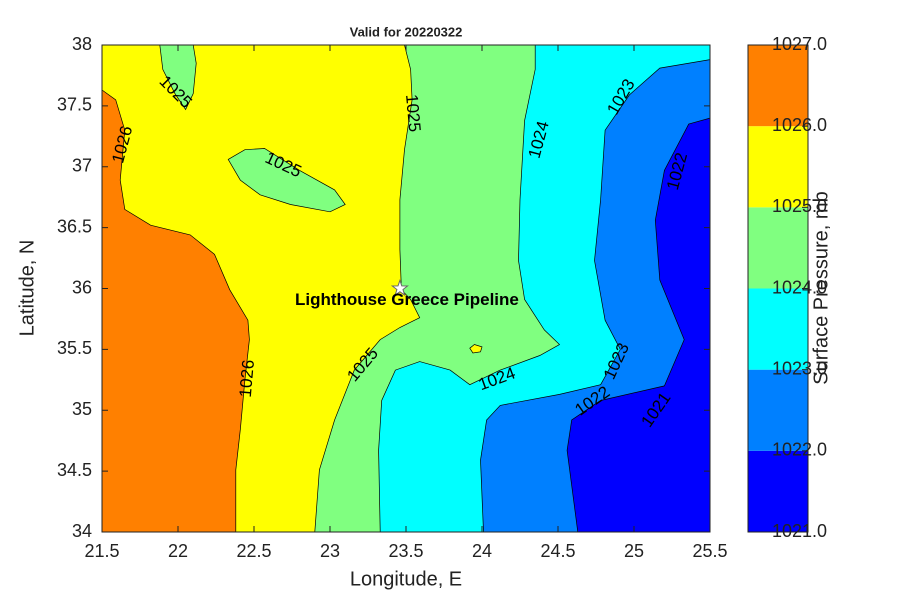  What do you see at coordinates (74, 105) in the screenshot?
I see `y-tick-label: 37.5` at bounding box center [74, 105].